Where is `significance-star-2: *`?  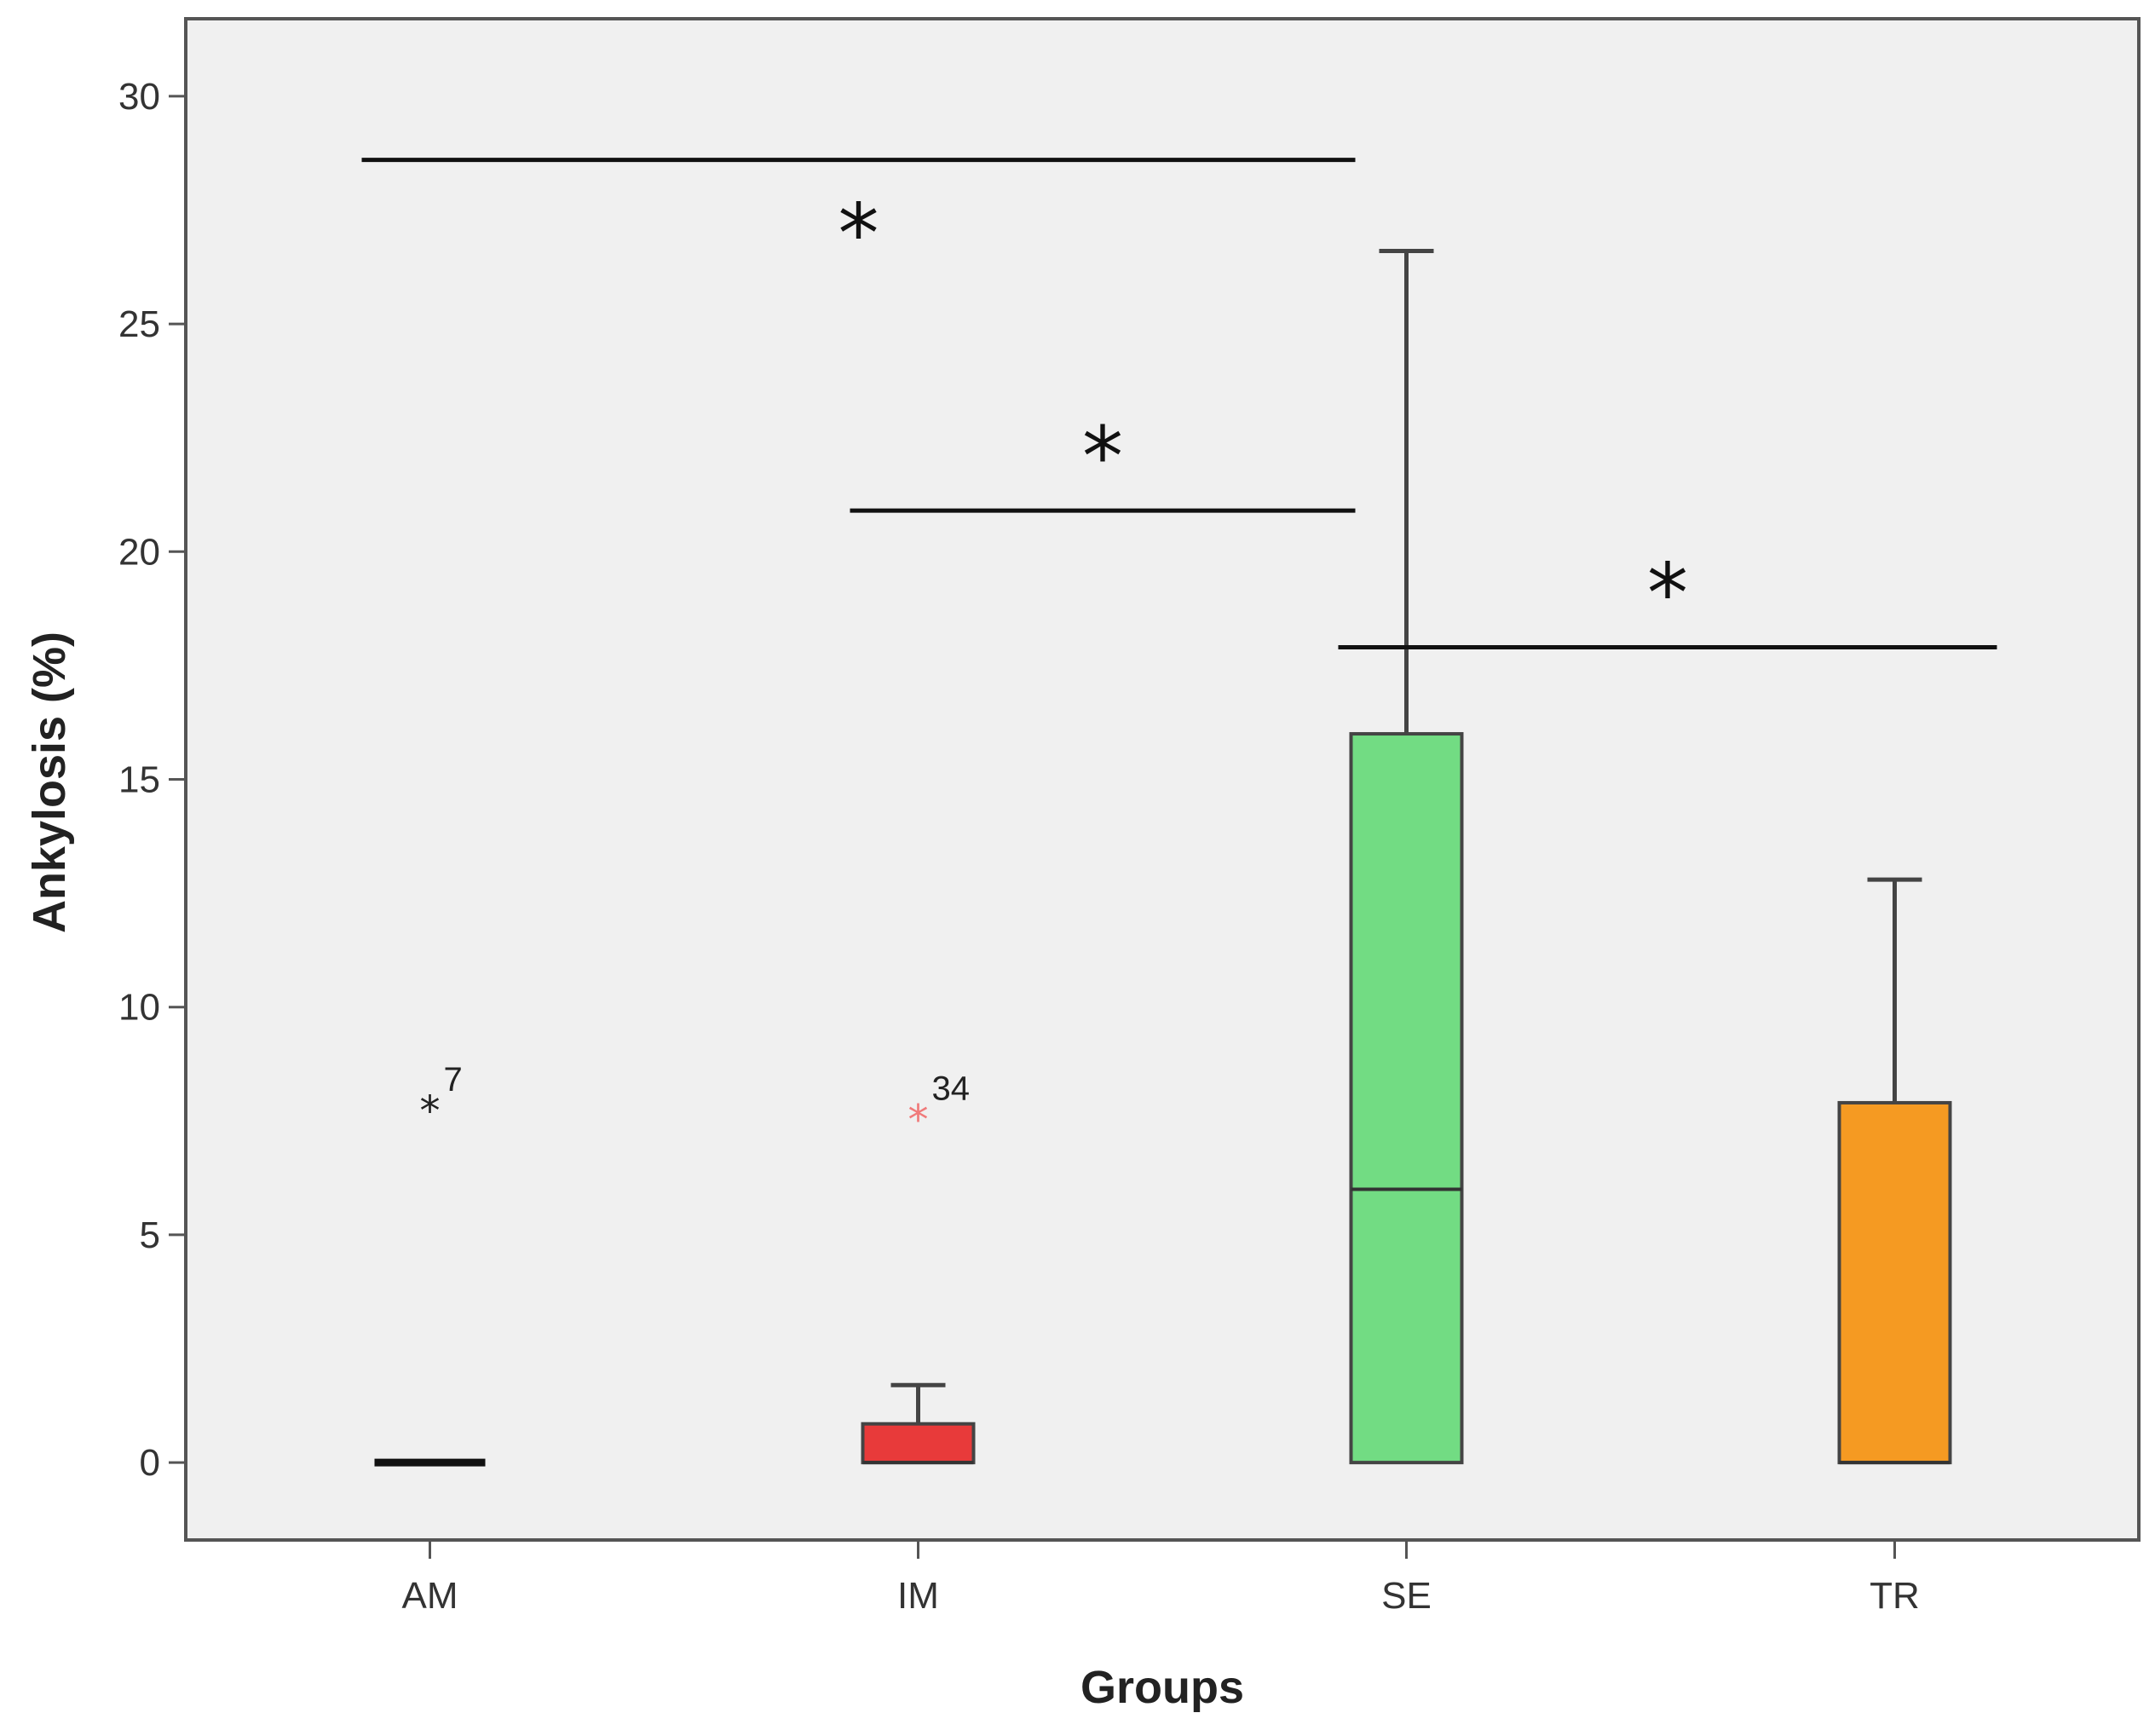 significance-star-2: * is located at coordinates (1667, 594).